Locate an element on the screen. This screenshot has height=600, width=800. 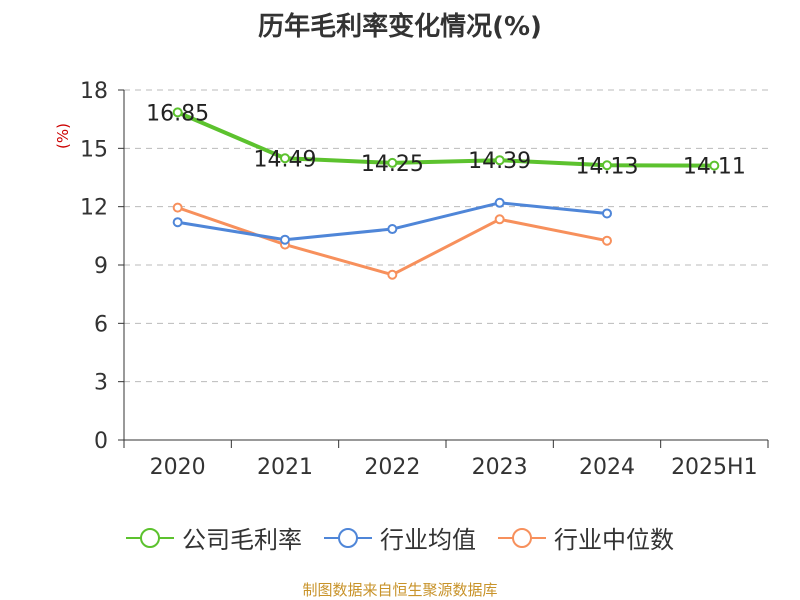
legend-label-company: 公司毛利率 is located at coordinates (242, 540).